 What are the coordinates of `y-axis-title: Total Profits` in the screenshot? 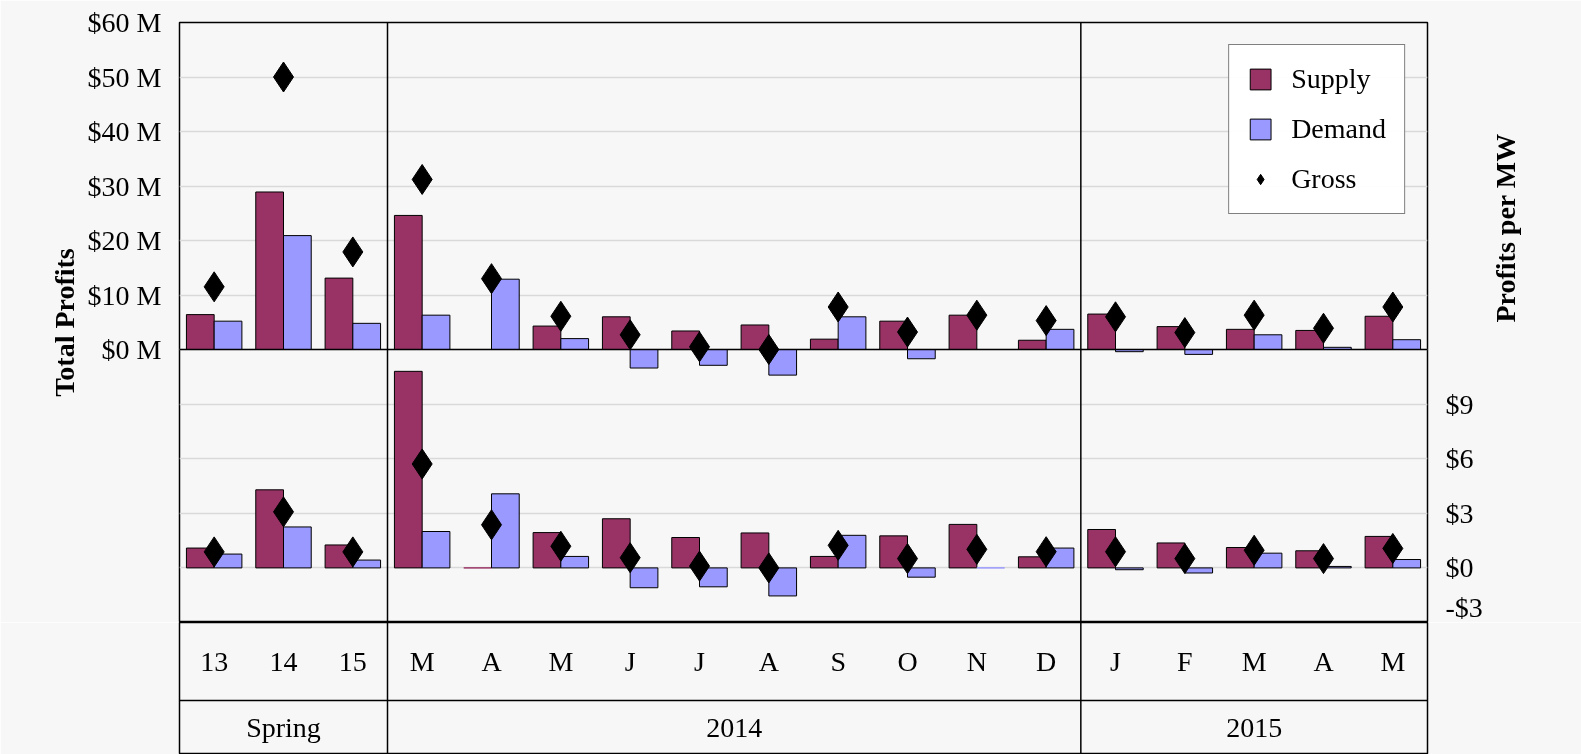 It's located at (64, 322).